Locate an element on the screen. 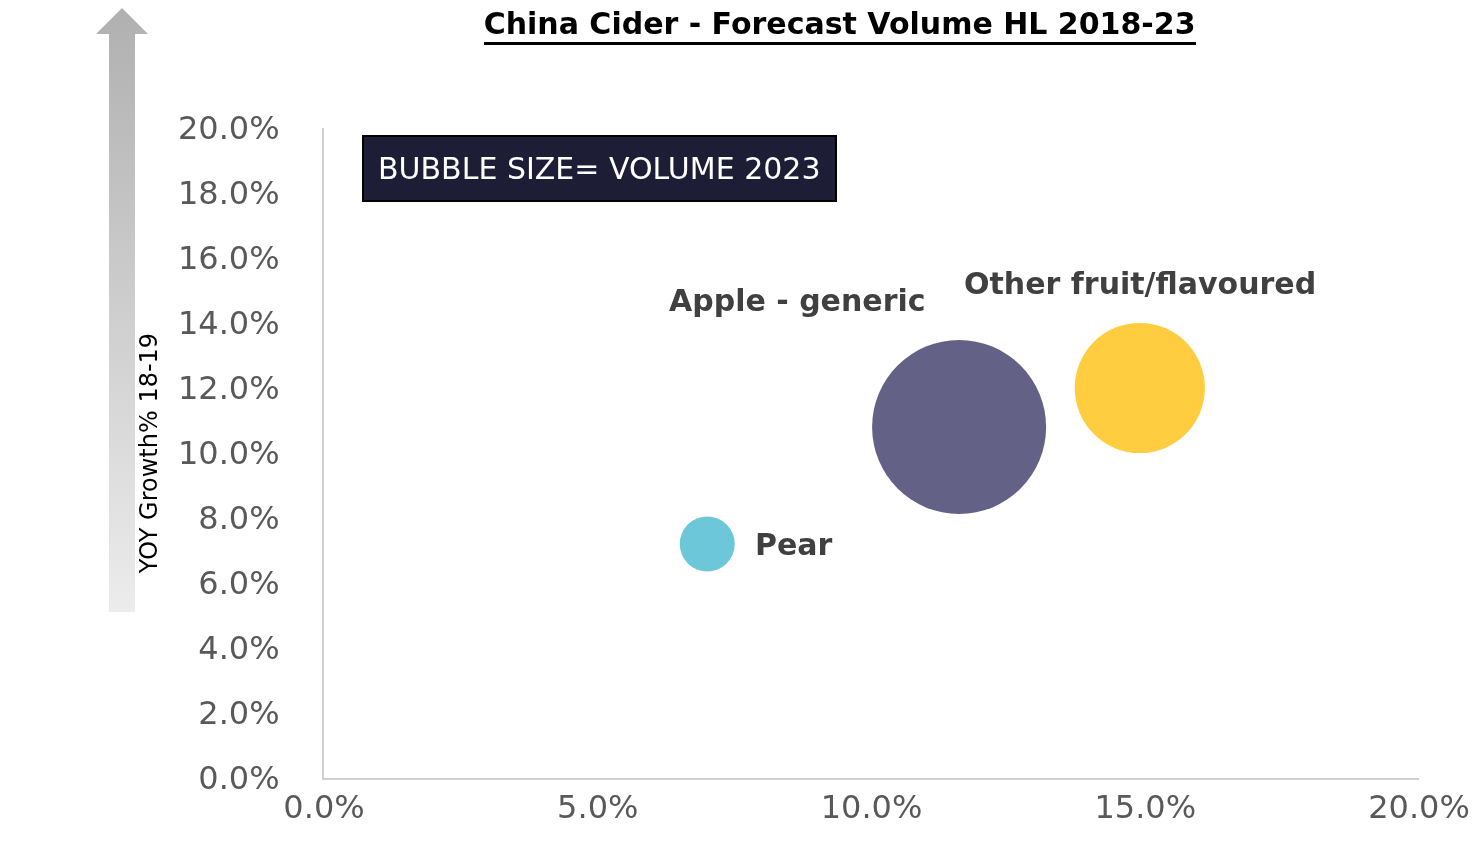  x-tick-label: 15.0% is located at coordinates (1145, 807).